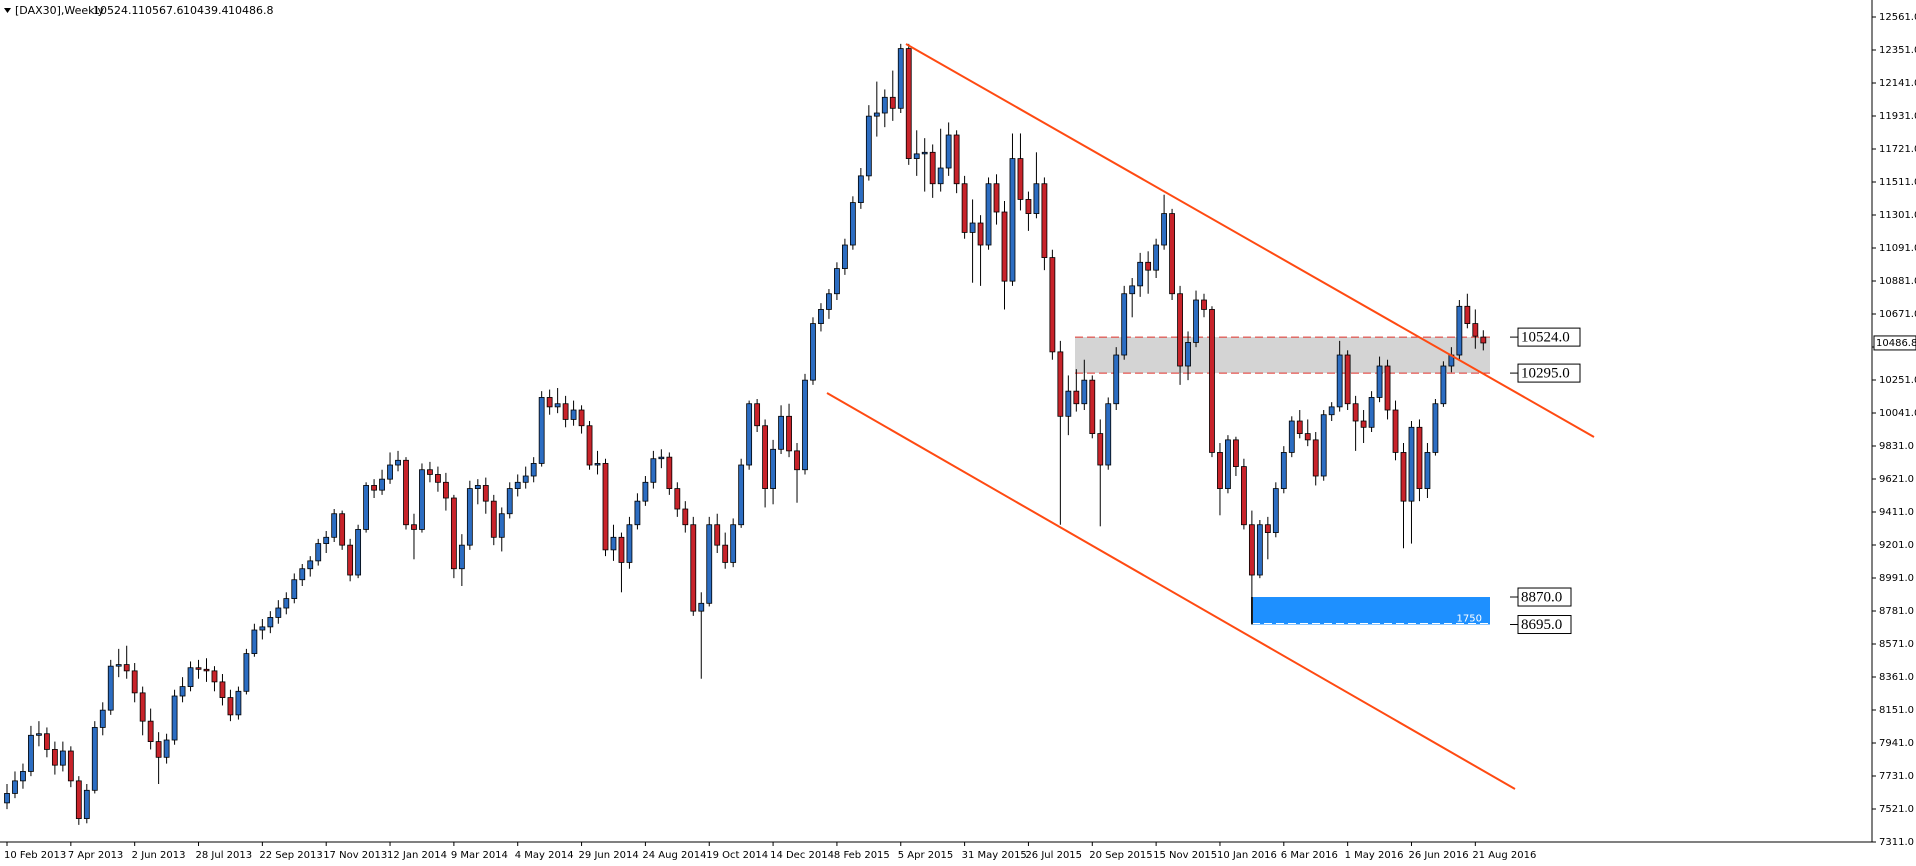 This screenshot has width=1916, height=866. I want to click on y-tick-label: 9411.0, so click(1896, 512).